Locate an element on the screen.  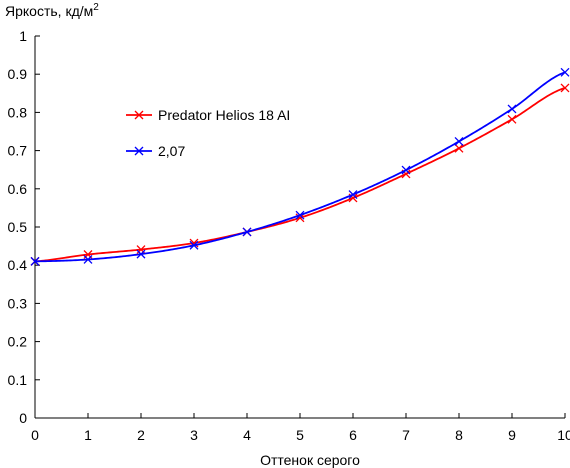
x-tick-label: 1 is located at coordinates (88, 435).